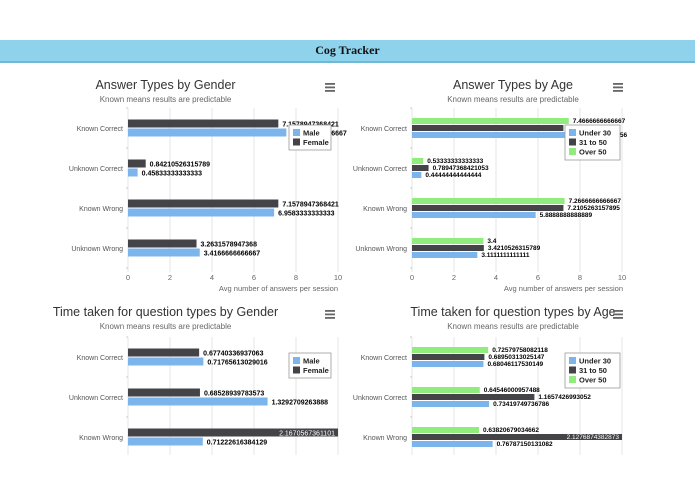  What do you see at coordinates (164, 252) in the screenshot?
I see `bar-male-unknown-wrong` at bounding box center [164, 252].